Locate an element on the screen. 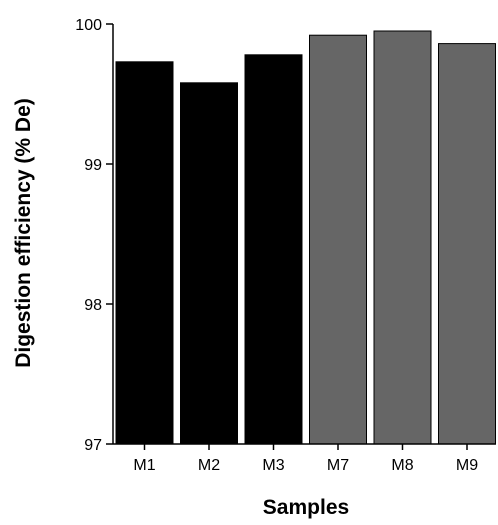 Image resolution: width=498 pixels, height=525 pixels. x-tick-label-m9: M9 is located at coordinates (467, 465).